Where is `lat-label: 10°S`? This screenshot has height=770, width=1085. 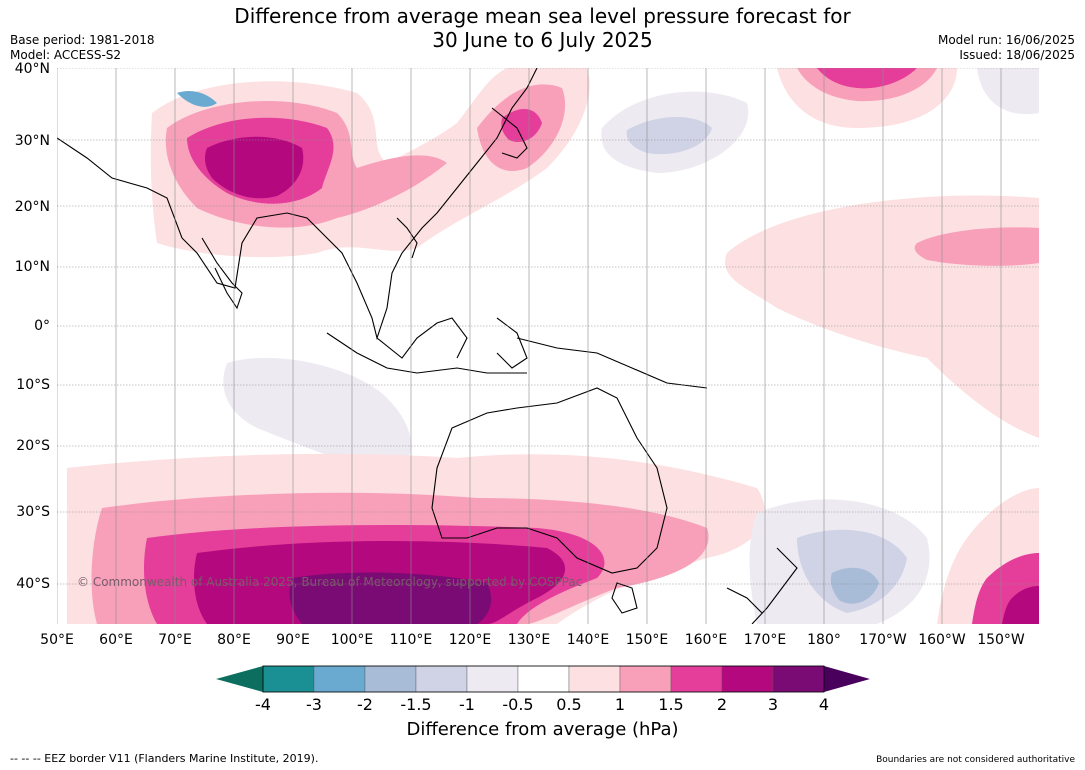 lat-label: 10°S is located at coordinates (33, 385).